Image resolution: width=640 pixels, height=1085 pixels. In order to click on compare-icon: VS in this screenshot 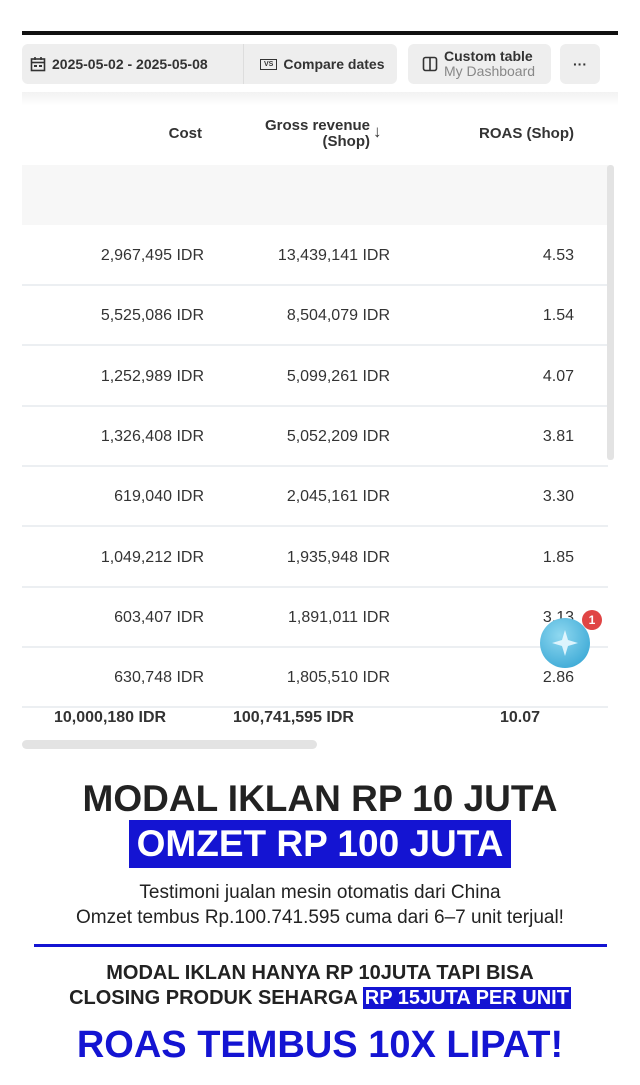, I will do `click(269, 64)`.